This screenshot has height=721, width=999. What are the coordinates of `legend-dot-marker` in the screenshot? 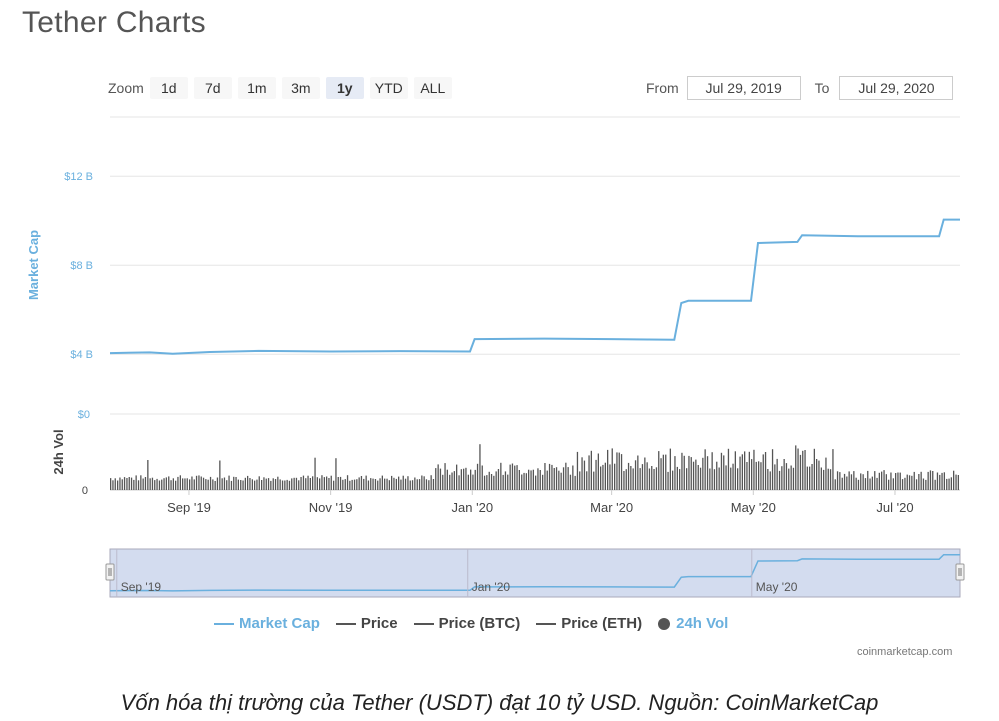 It's located at (664, 623).